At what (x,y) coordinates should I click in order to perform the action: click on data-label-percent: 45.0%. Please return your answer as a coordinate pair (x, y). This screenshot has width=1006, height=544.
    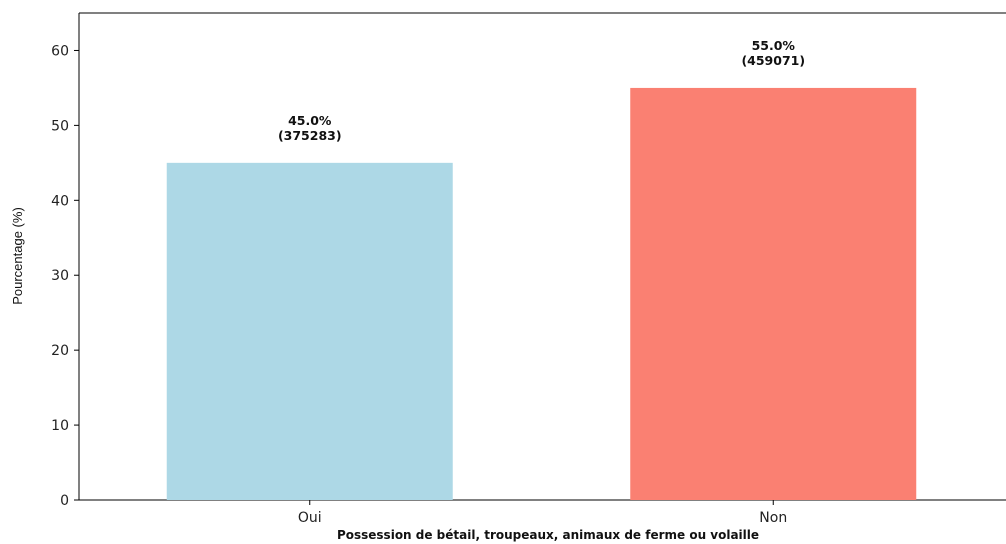
    Looking at the image, I should click on (310, 120).